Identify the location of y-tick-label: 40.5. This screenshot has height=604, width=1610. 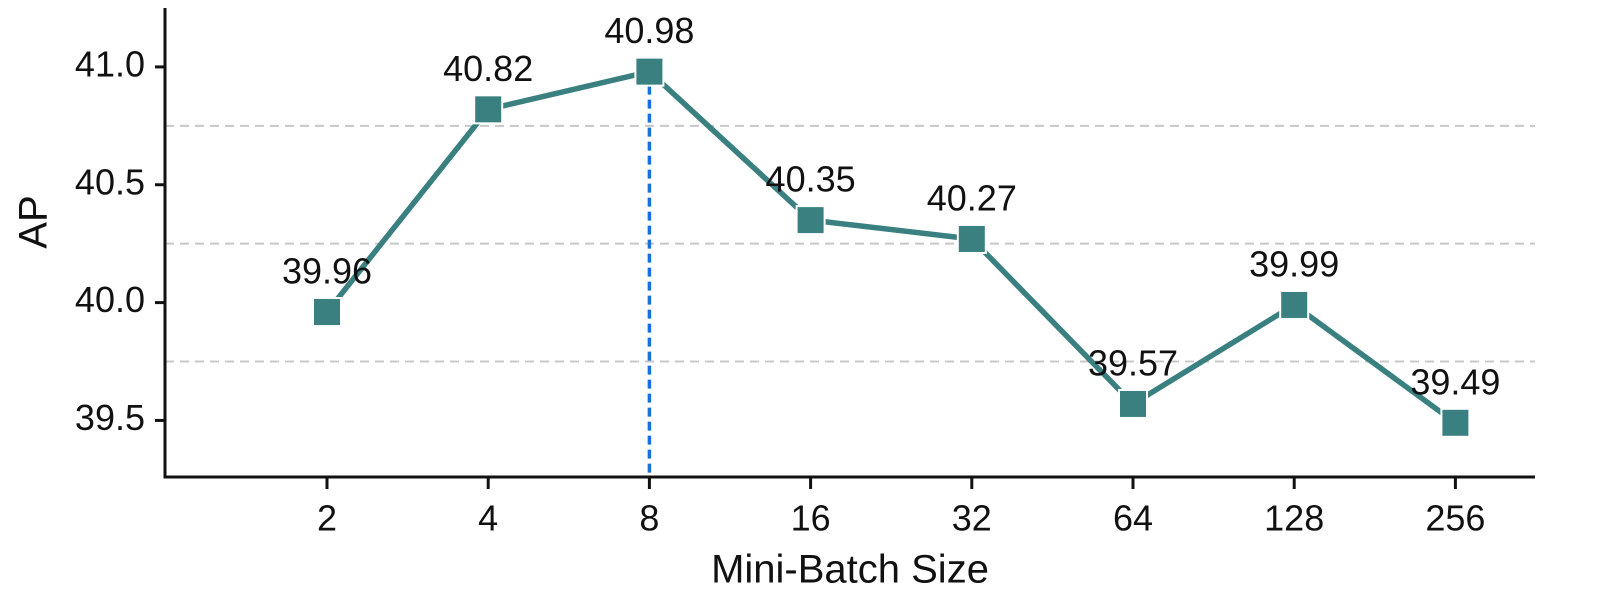
(110, 181).